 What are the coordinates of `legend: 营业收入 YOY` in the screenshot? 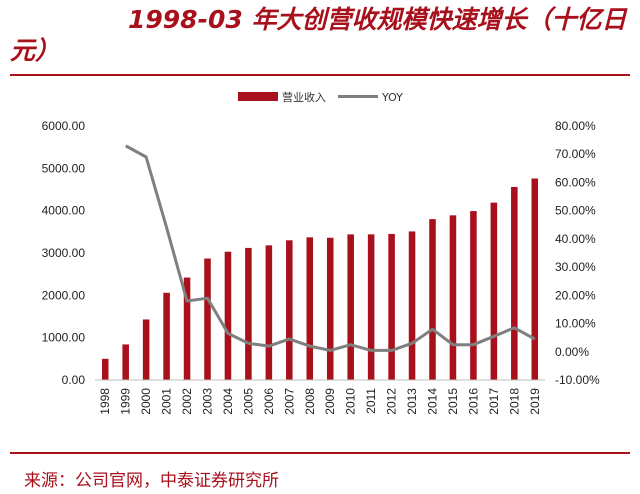 It's located at (320, 97).